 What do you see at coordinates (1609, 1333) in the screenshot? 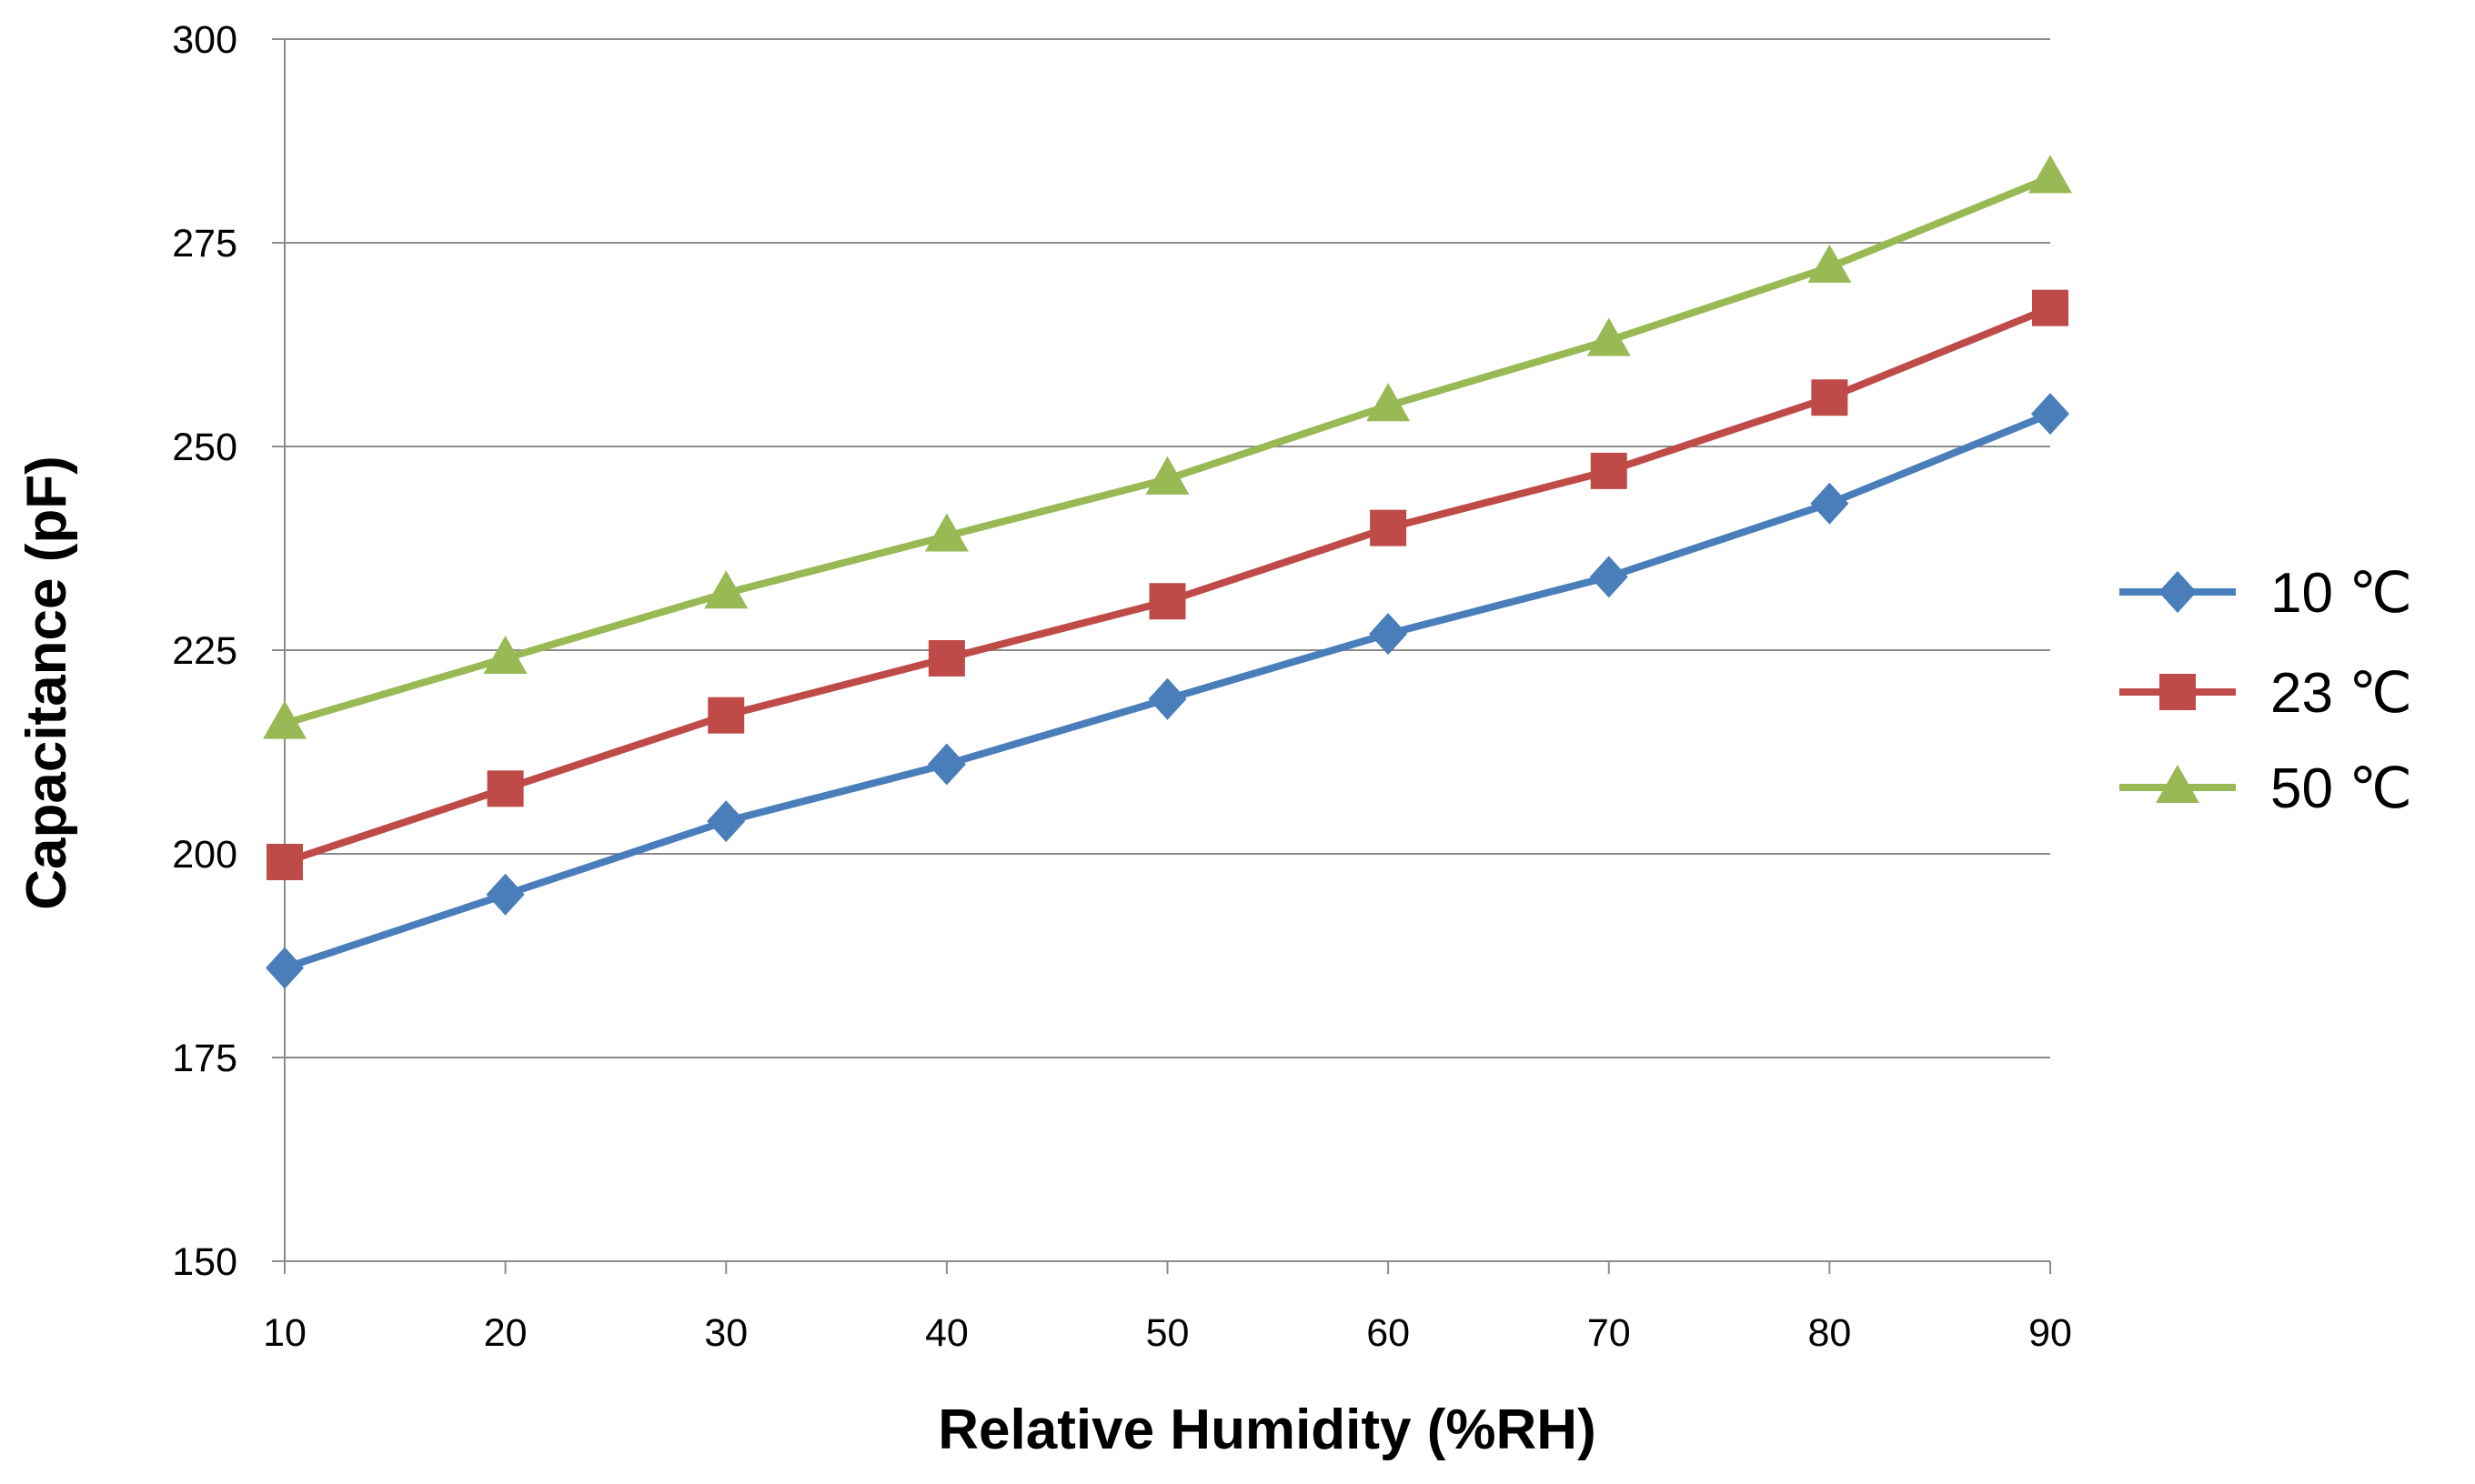
I see `x-tick-label: 70` at bounding box center [1609, 1333].